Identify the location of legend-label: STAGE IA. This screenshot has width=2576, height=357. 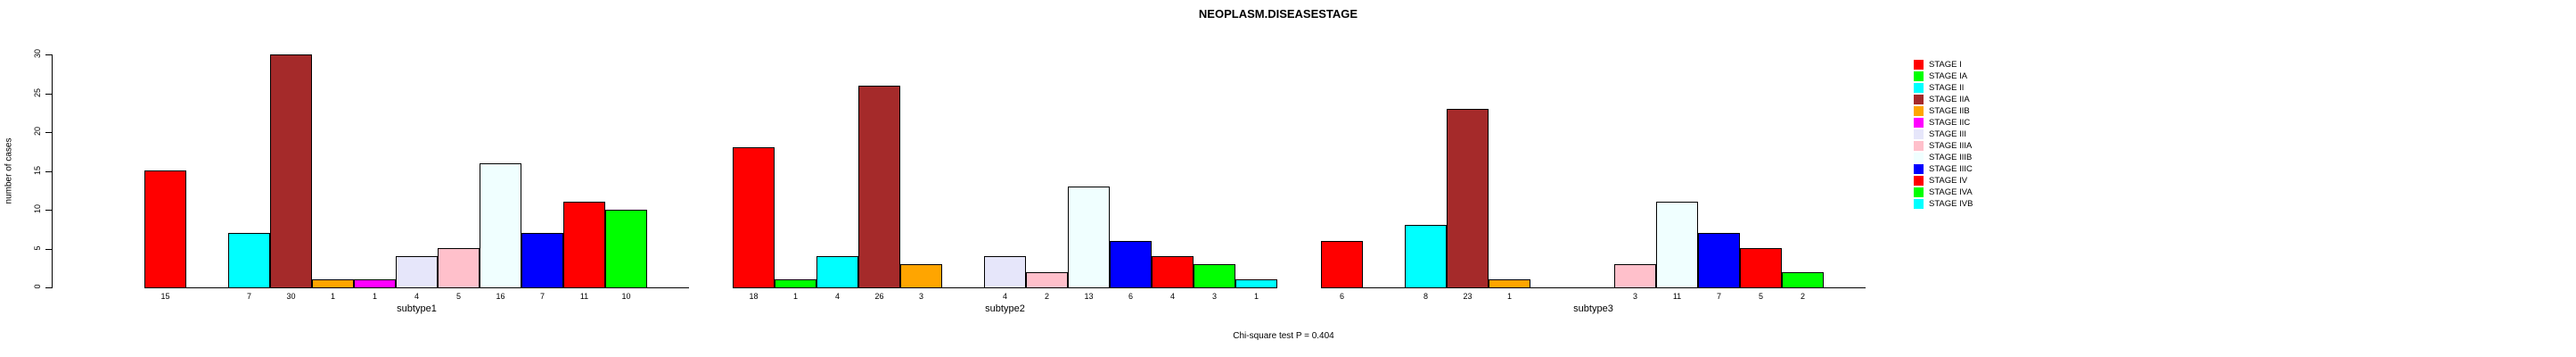
(1948, 76).